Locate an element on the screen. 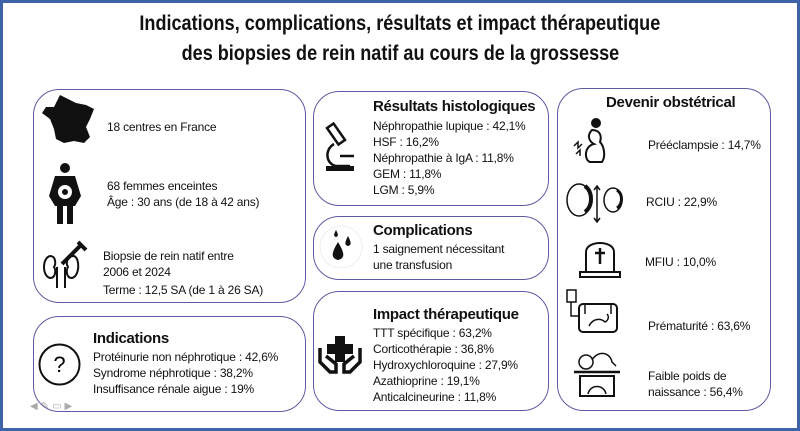 This screenshot has height=431, width=800. therapeutic-heading: Impact thérapeutique is located at coordinates (446, 314).